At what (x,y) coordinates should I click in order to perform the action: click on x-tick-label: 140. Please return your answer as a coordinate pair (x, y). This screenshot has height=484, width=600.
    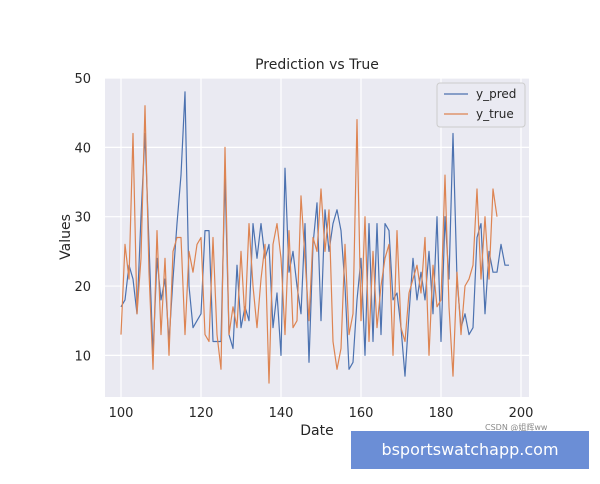
    Looking at the image, I should click on (281, 413).